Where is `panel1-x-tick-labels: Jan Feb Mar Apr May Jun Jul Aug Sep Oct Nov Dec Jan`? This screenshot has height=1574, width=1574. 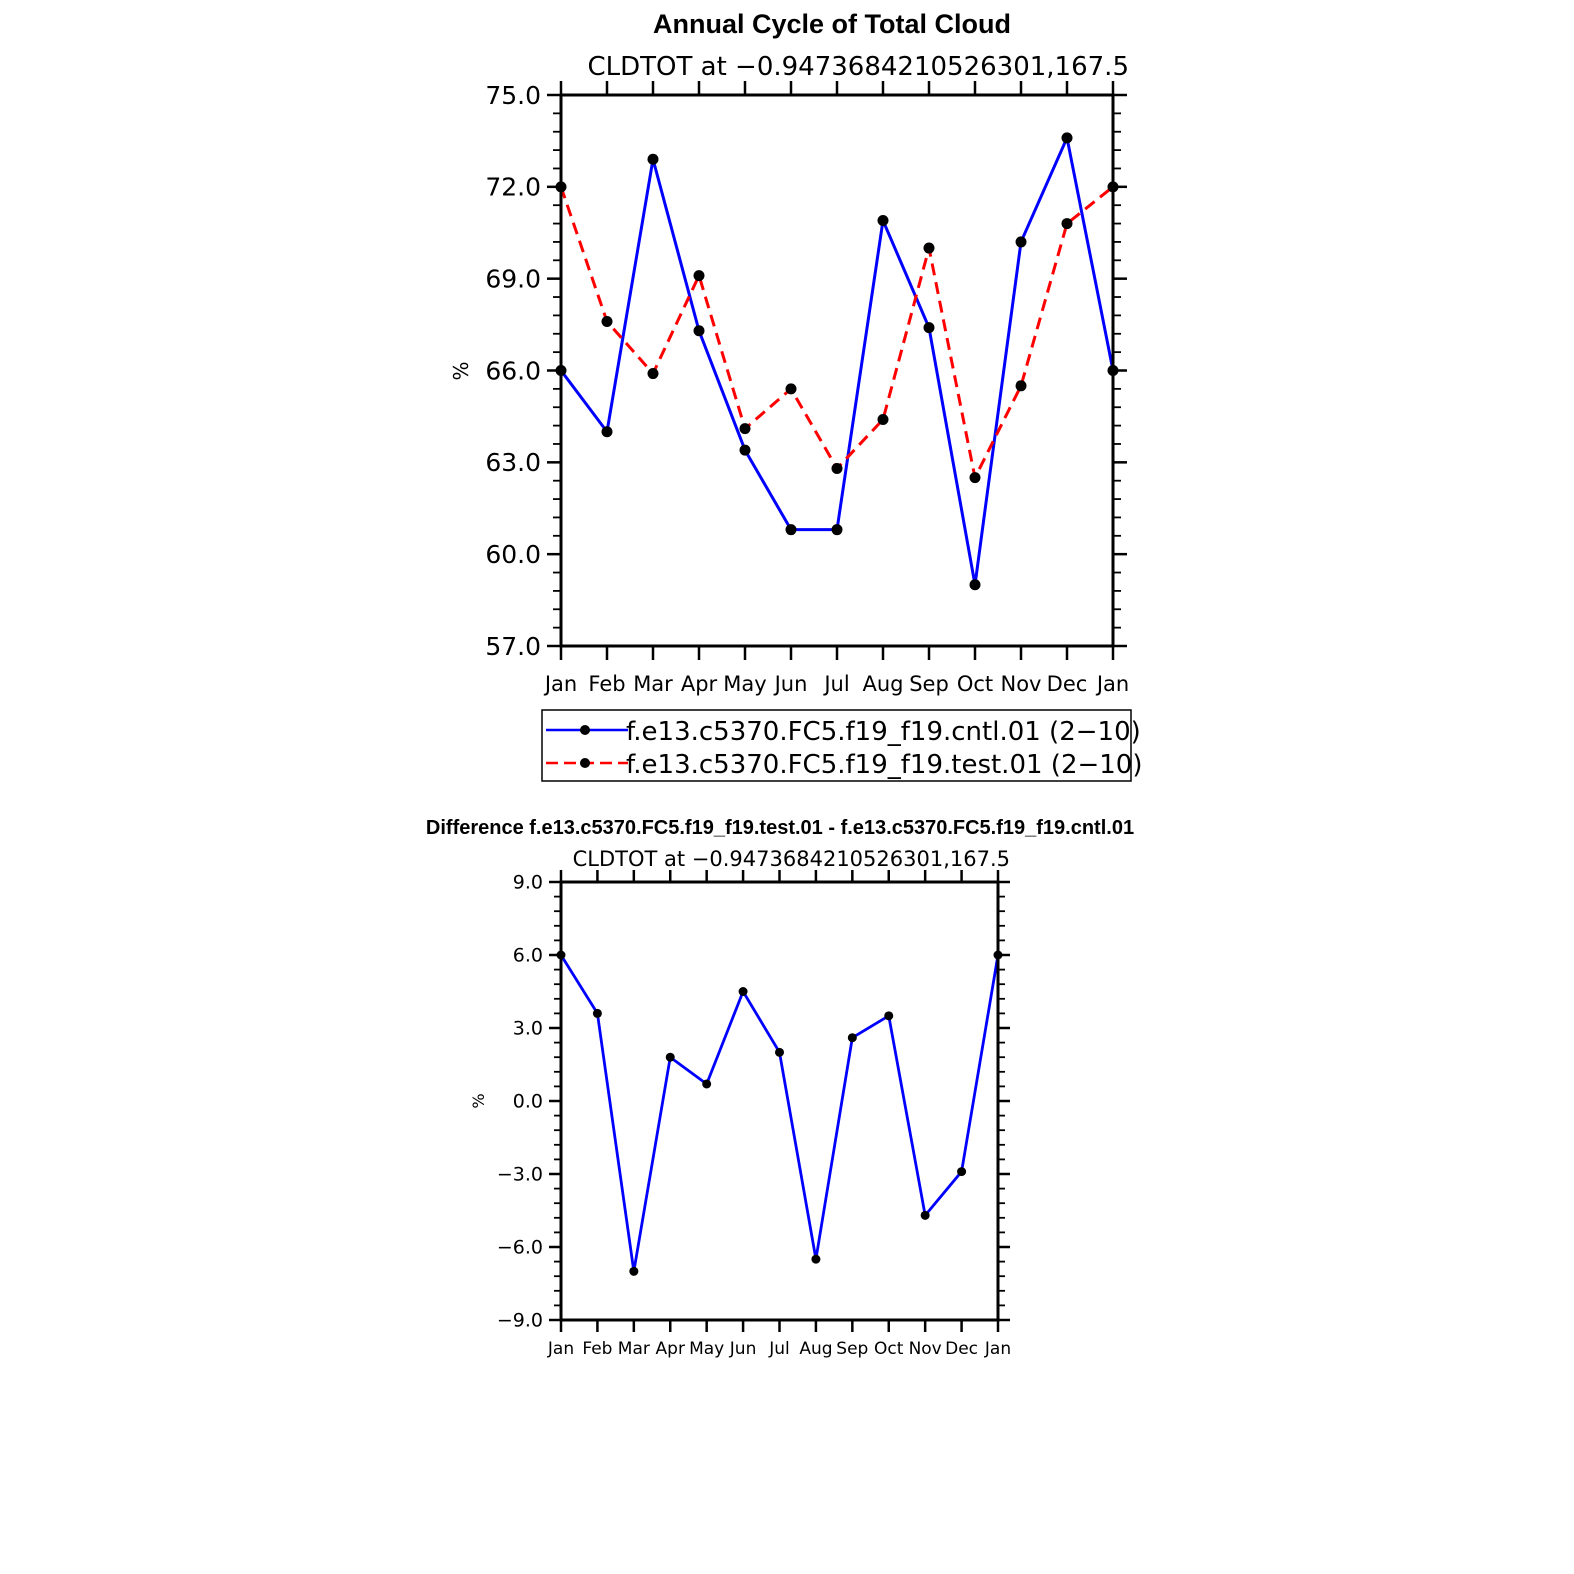 panel1-x-tick-labels: Jan Feb Mar Apr May Jun Jul Aug Sep Oct Nov Dec Jan is located at coordinates (836, 684).